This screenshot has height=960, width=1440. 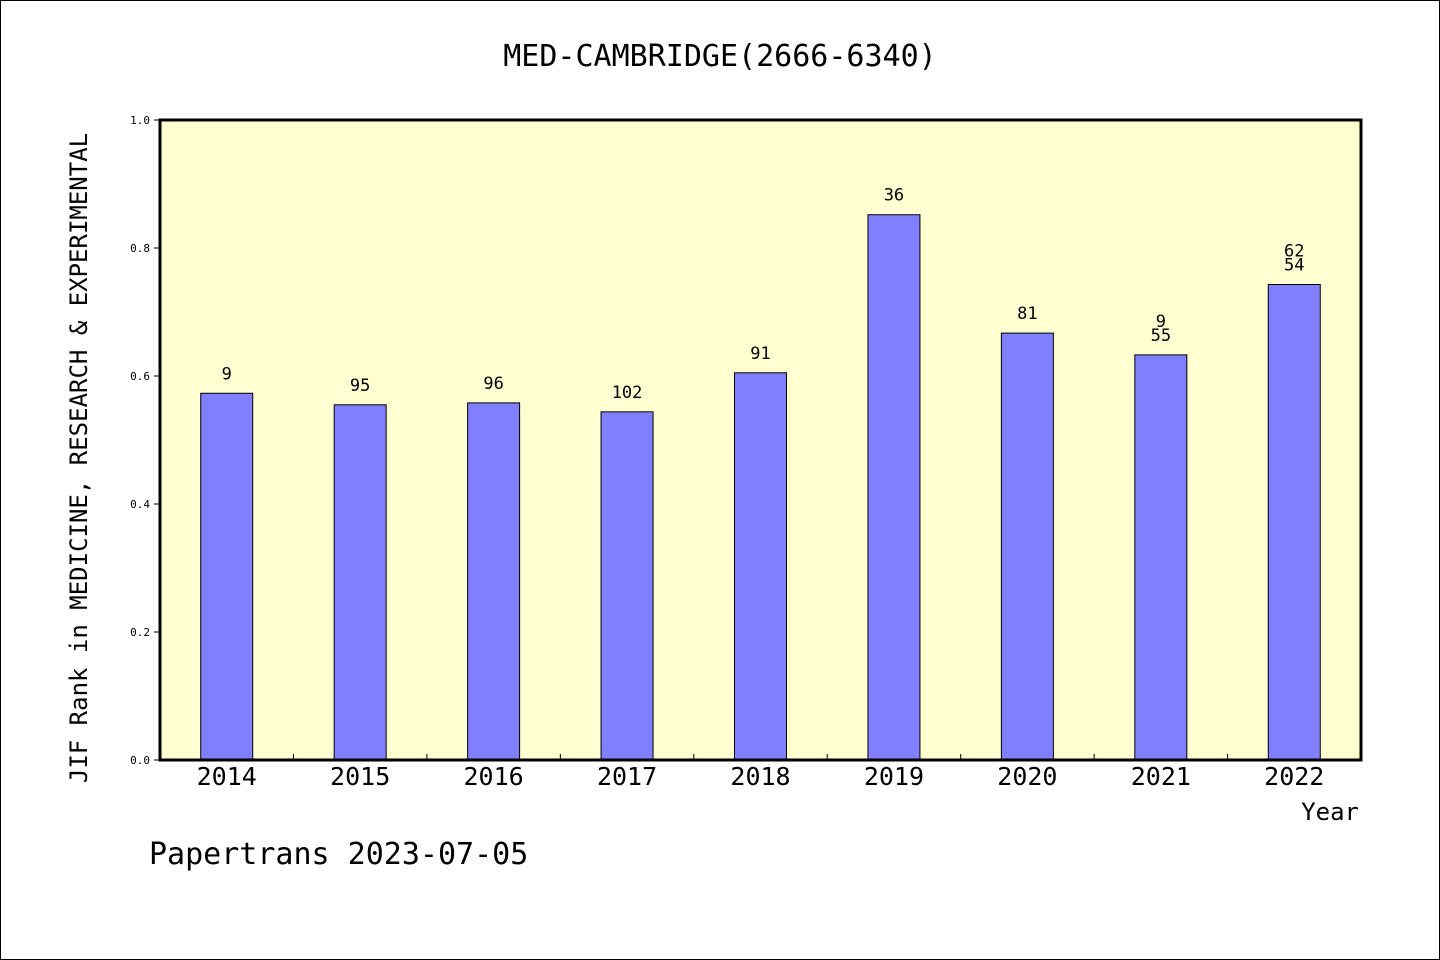 What do you see at coordinates (360, 582) in the screenshot?
I see `bar-2015` at bounding box center [360, 582].